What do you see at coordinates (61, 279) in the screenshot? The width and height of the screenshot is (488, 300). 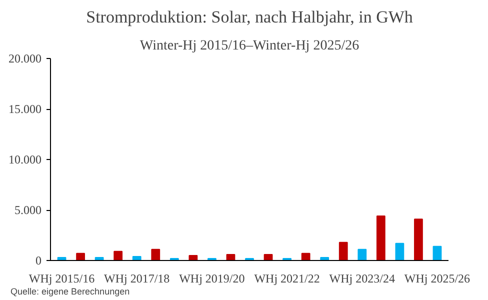 I see `x-tick-label: WHj 2015/16` at bounding box center [61, 279].